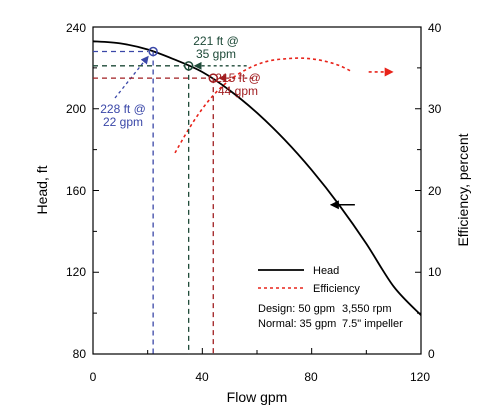  I want to click on y-right-tick-label: 30, so click(435, 109).